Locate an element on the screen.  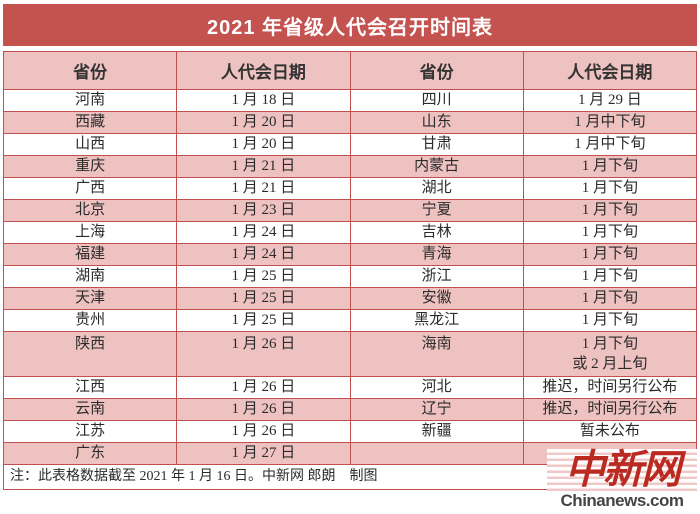
date-cell: 1 月 29 日 is located at coordinates (610, 100).